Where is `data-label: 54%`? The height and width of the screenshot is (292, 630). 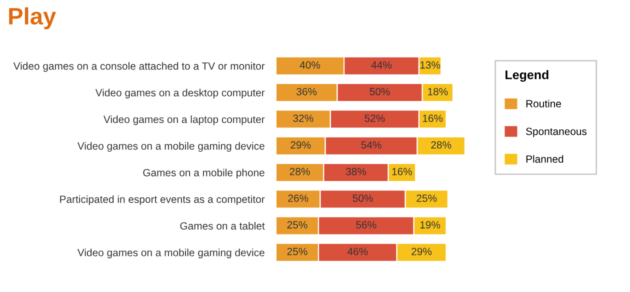
data-label: 54% is located at coordinates (371, 145).